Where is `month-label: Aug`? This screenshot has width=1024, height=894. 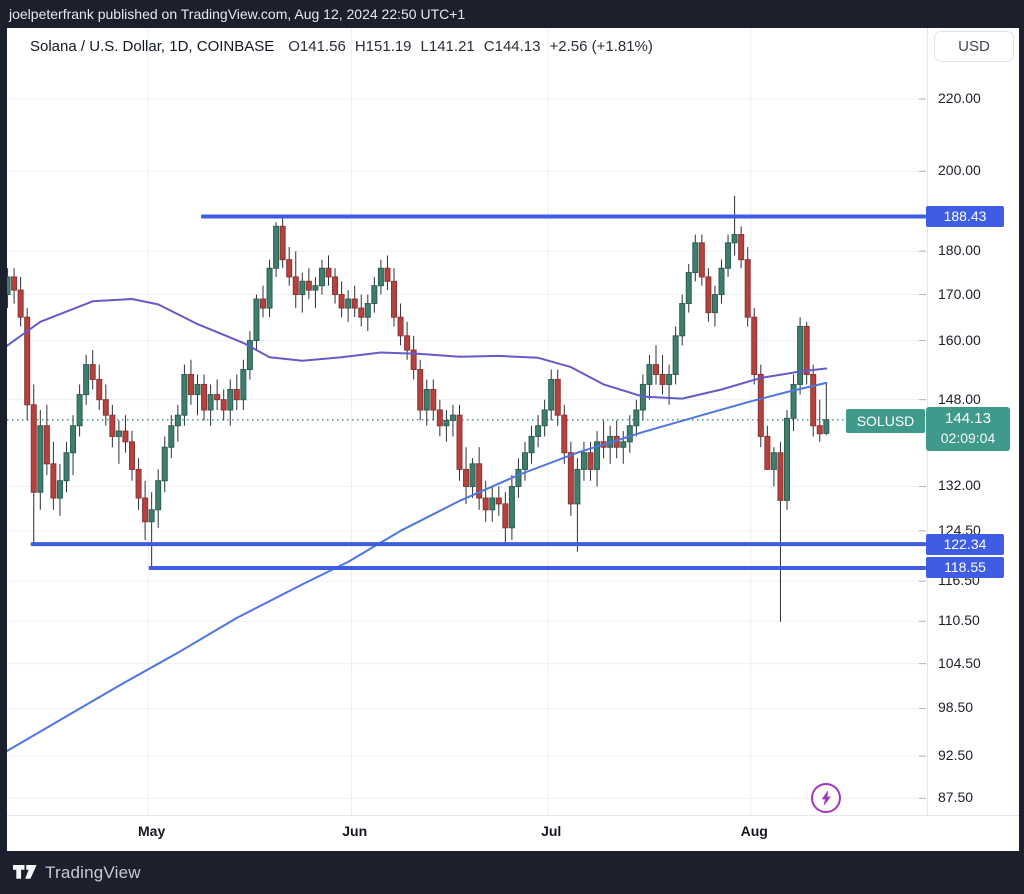
month-label: Aug is located at coordinates (754, 831).